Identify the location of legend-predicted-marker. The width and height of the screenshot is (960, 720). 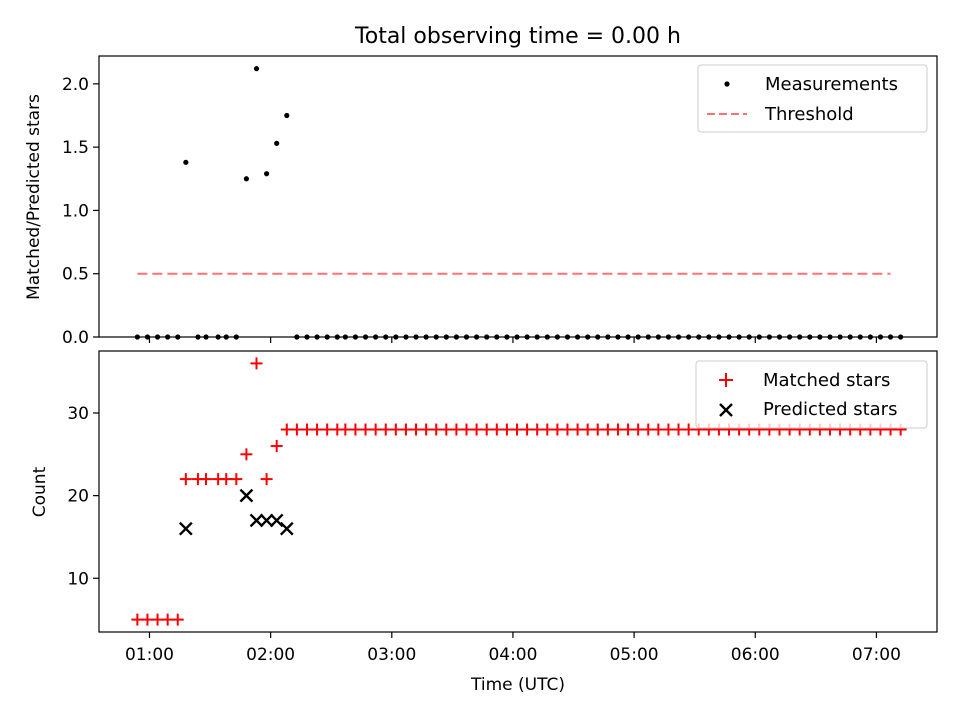
(726, 410).